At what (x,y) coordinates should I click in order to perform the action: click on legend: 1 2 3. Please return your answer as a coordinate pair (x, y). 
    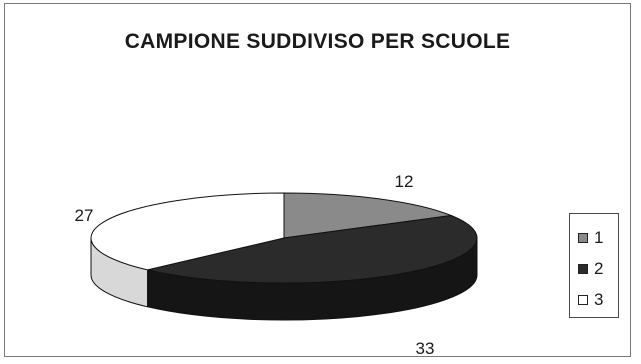
    Looking at the image, I should click on (594, 265).